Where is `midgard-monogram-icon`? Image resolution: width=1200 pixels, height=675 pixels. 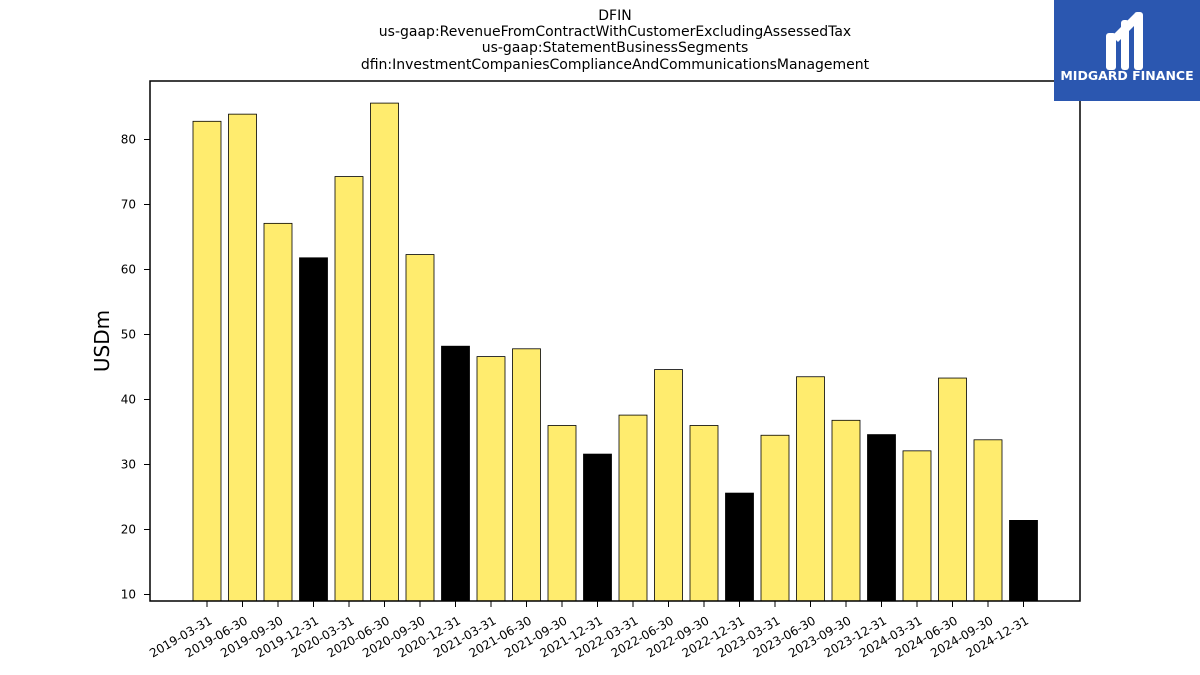 midgard-monogram-icon is located at coordinates (1124, 41).